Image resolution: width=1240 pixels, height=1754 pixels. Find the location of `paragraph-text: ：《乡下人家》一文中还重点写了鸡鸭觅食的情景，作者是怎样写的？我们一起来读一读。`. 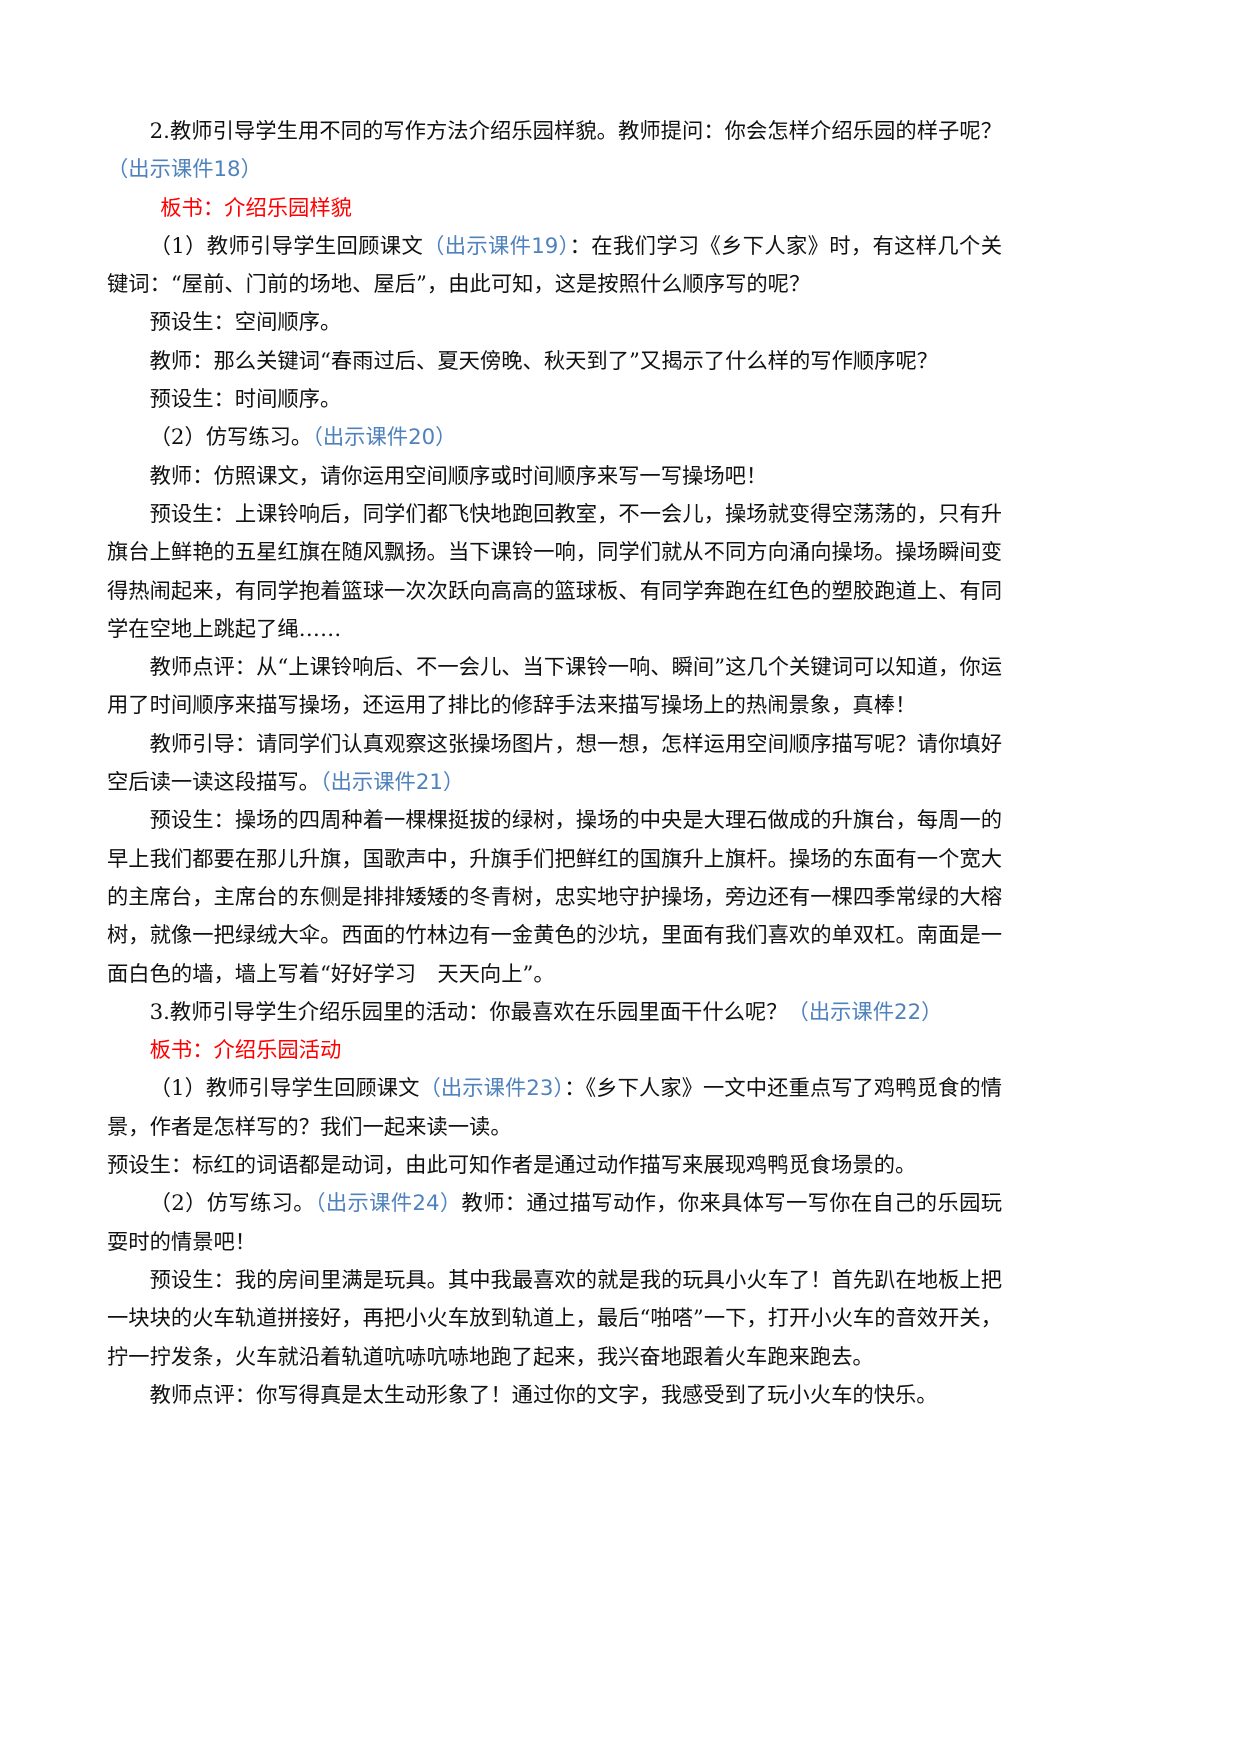

paragraph-text: ：《乡下人家》一文中还重点写了鸡鸭觅食的情景，作者是怎样写的？我们一起来读一读。 is located at coordinates (555, 1108).